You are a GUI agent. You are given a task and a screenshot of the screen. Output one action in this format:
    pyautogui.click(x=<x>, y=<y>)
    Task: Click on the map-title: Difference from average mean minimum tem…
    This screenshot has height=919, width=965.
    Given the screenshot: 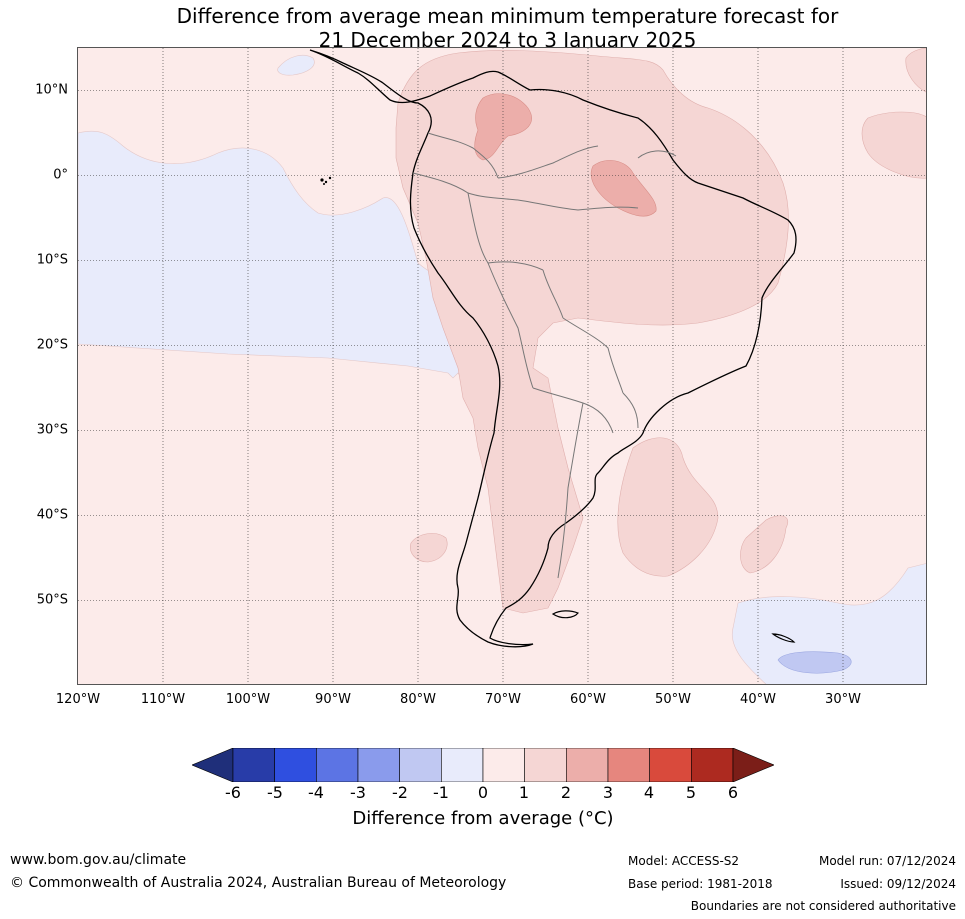 What is the action you would take?
    pyautogui.click(x=482, y=28)
    